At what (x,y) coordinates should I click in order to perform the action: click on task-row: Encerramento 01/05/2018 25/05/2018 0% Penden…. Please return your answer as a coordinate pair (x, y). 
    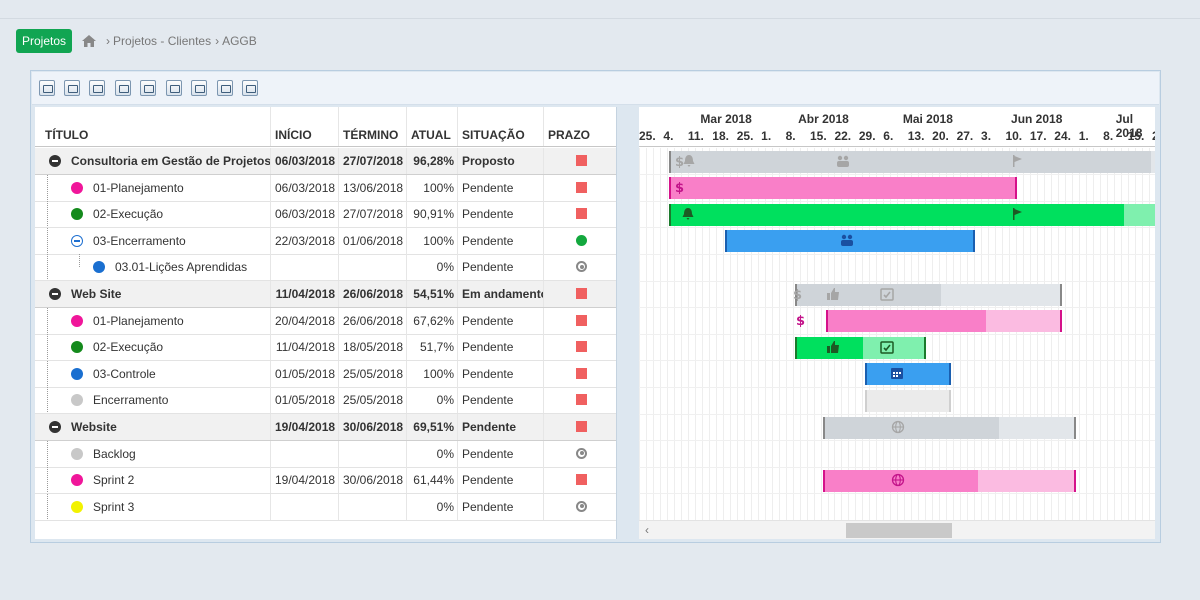
    Looking at the image, I should click on (325, 401).